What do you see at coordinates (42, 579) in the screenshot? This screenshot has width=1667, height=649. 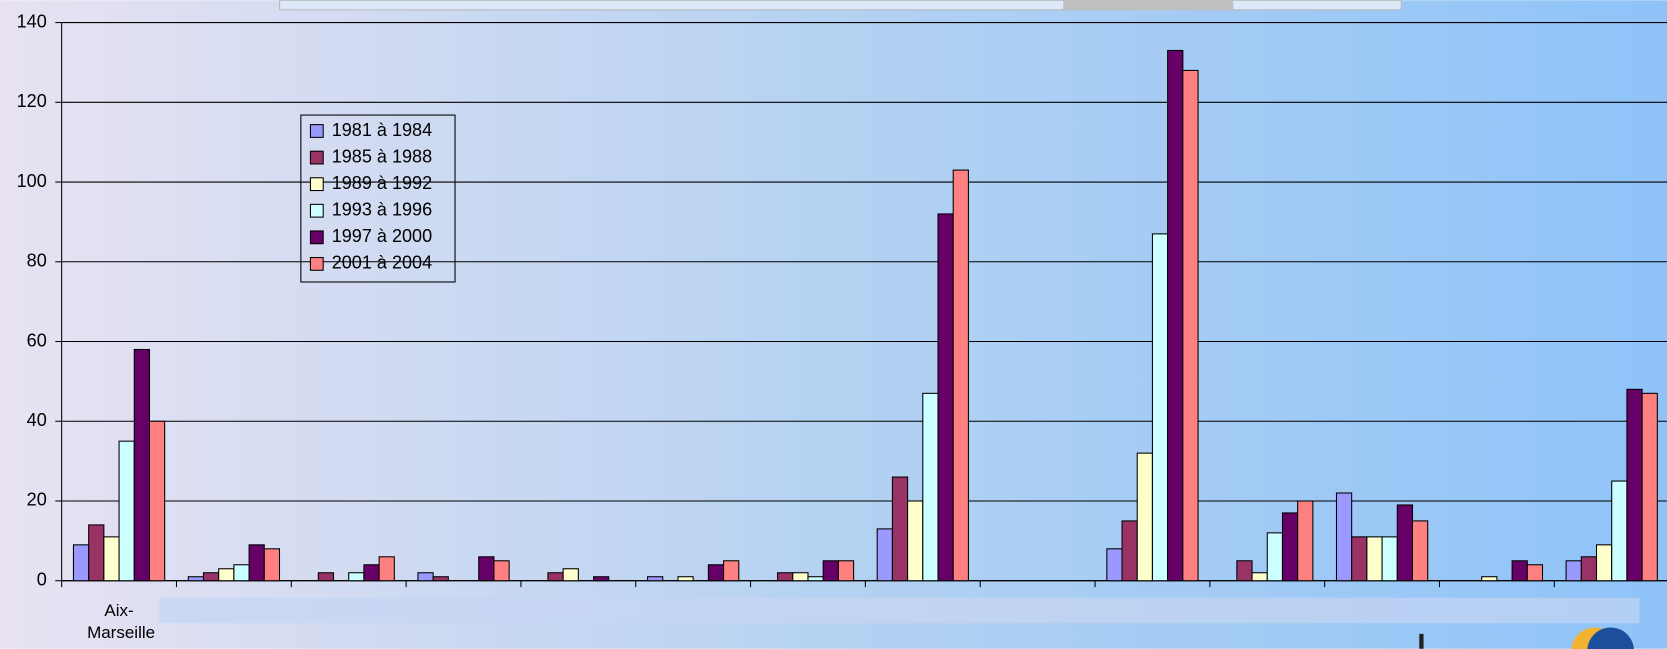 I see `y-tick-label: 0` at bounding box center [42, 579].